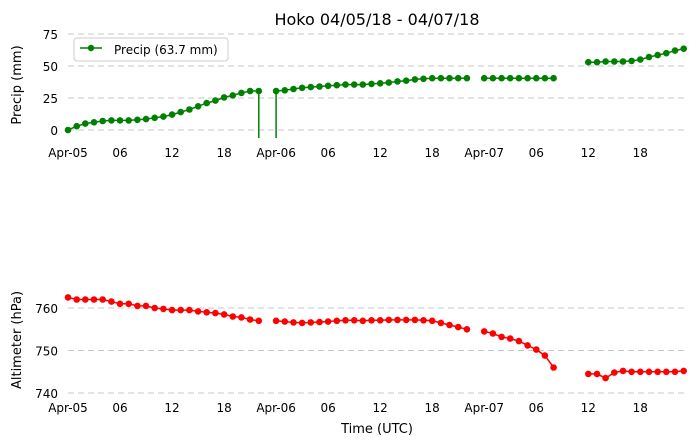  Describe the element at coordinates (50, 83) in the screenshot. I see `precip-y-ticks: 0 25 50 75` at that location.